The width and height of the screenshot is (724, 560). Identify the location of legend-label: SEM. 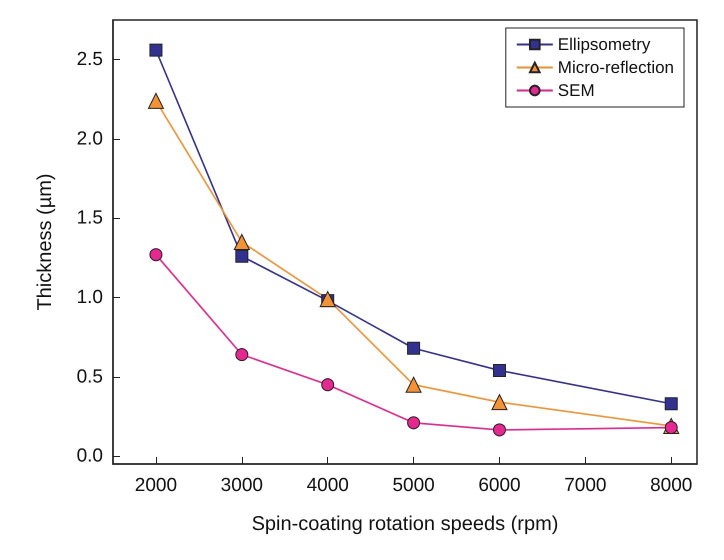
(576, 90).